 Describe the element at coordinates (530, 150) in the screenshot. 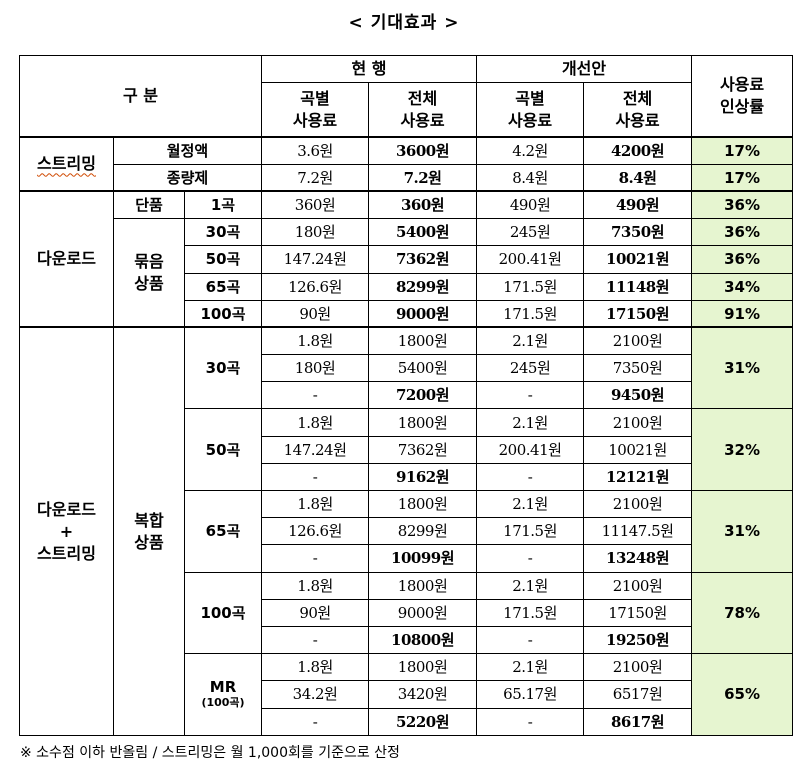

I see `value-cell: 4.2원` at that location.